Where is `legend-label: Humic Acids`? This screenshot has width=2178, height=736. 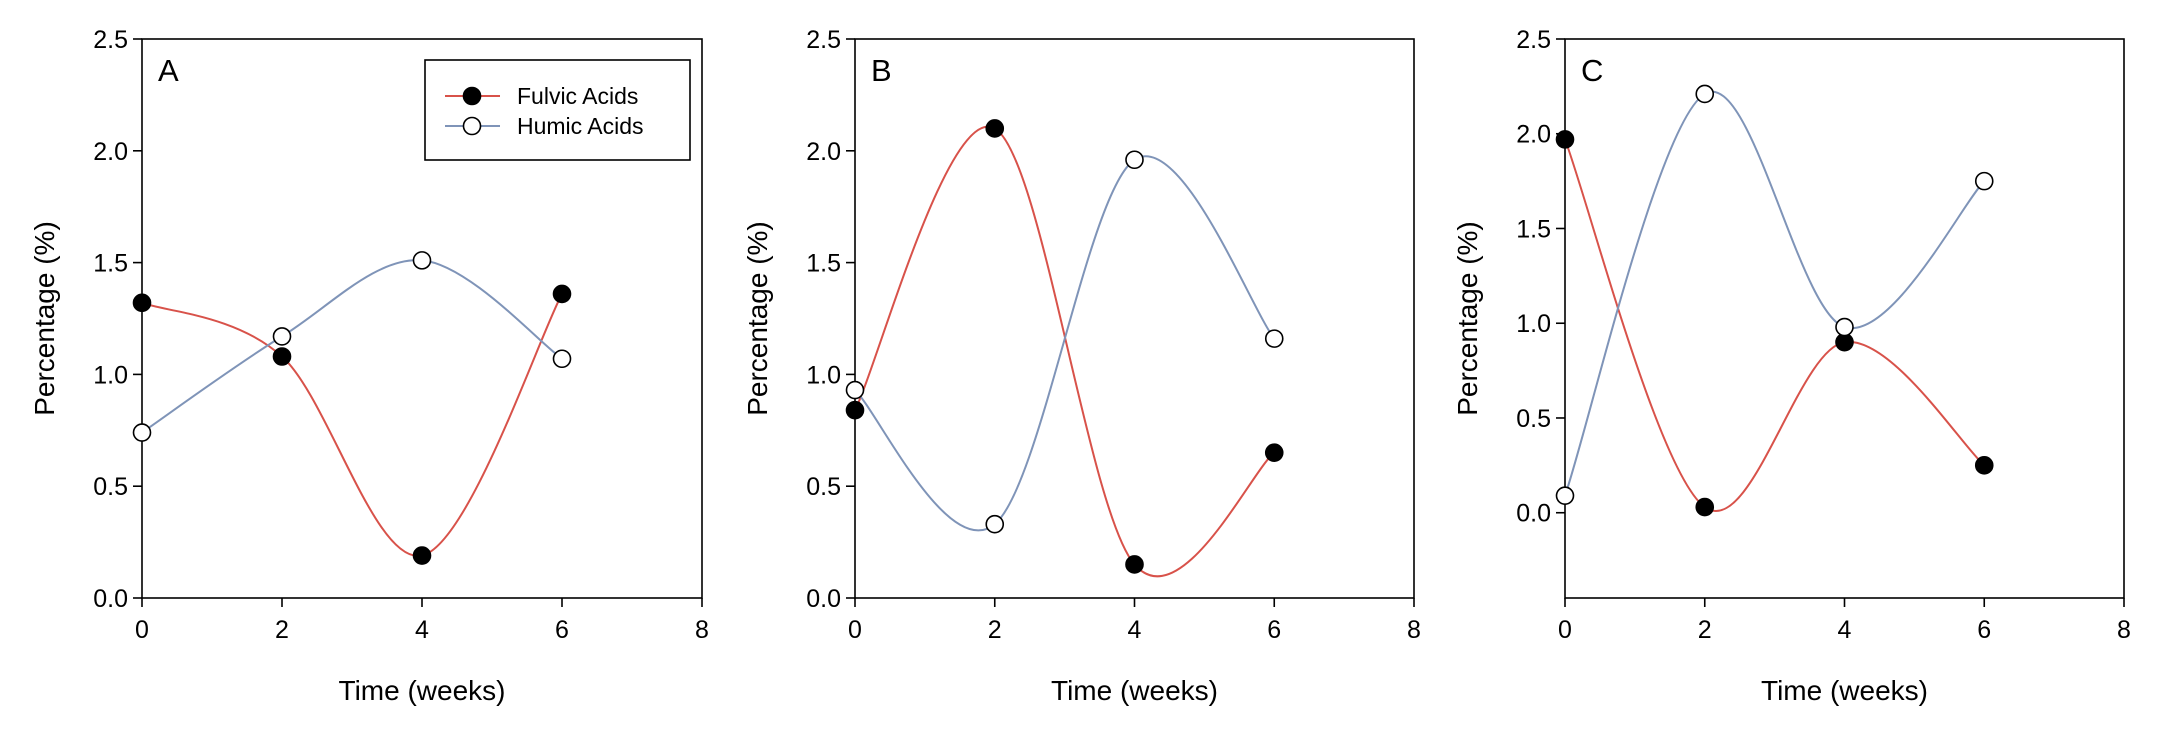 legend-label: Humic Acids is located at coordinates (580, 126).